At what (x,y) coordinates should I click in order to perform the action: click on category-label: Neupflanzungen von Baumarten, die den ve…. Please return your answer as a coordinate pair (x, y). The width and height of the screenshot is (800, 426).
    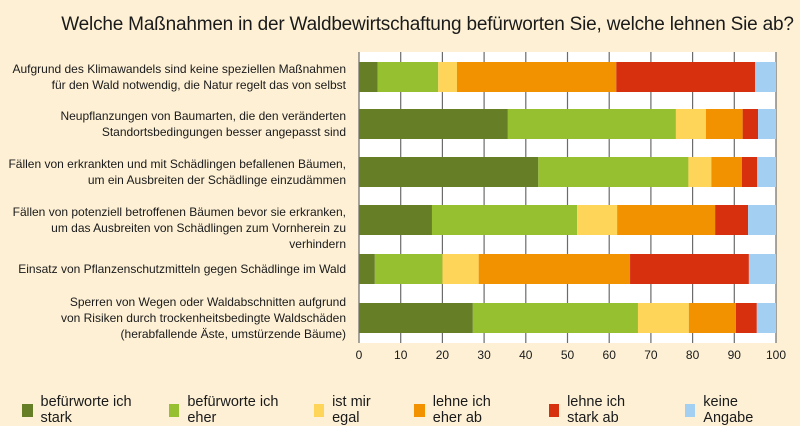
    Looking at the image, I should click on (203, 124).